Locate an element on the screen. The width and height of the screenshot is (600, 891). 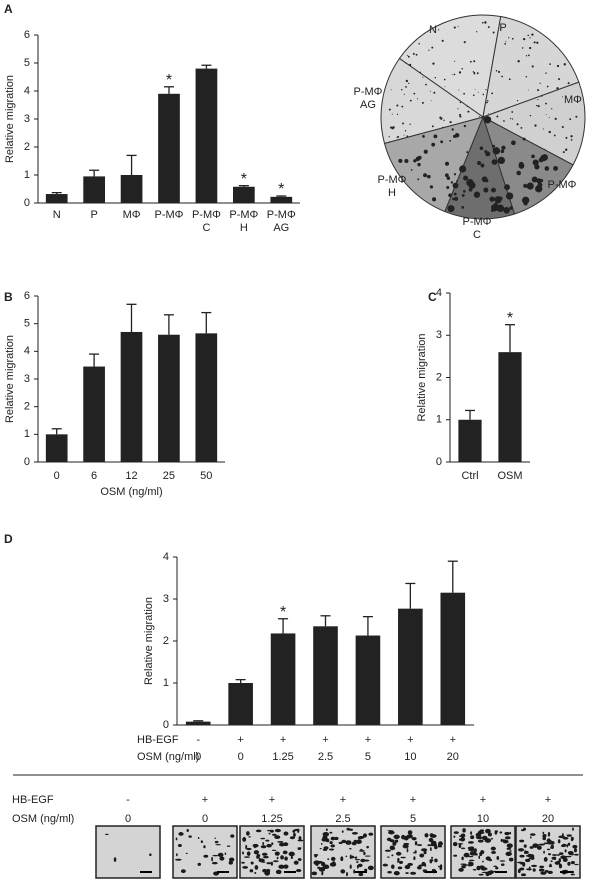
sector-label: MΦ is located at coordinates (573, 100).